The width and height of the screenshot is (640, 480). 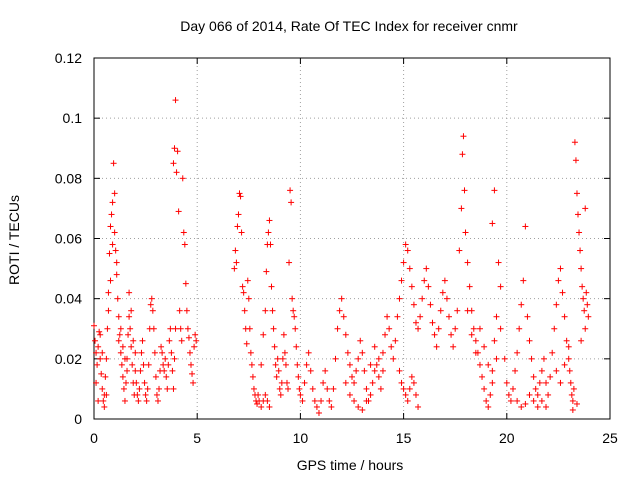 I want to click on y-tick-label: 0.04, so click(x=68, y=299).